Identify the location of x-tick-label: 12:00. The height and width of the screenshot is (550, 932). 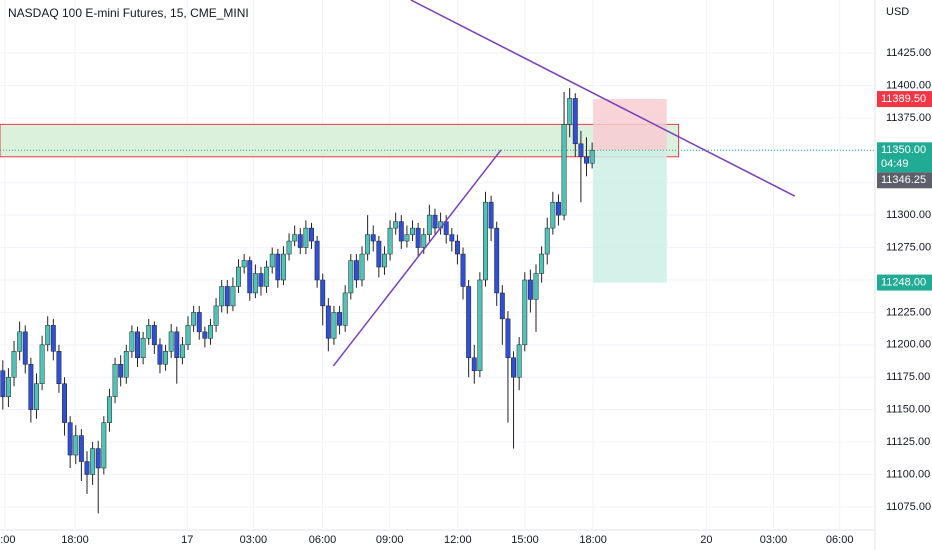
(458, 540).